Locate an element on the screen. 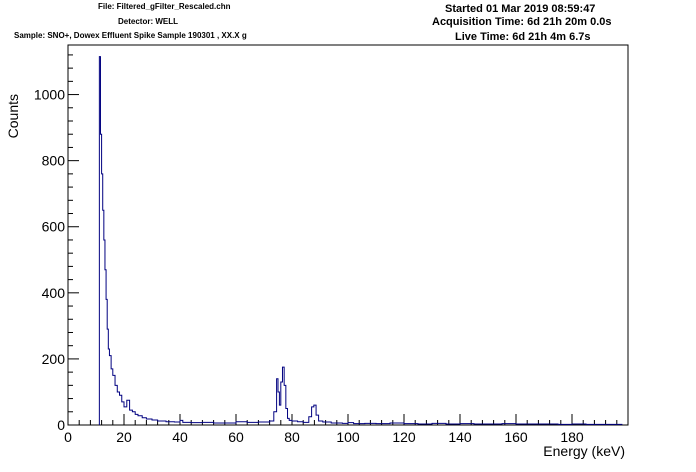  y-tick-label: 600 is located at coordinates (54, 227).